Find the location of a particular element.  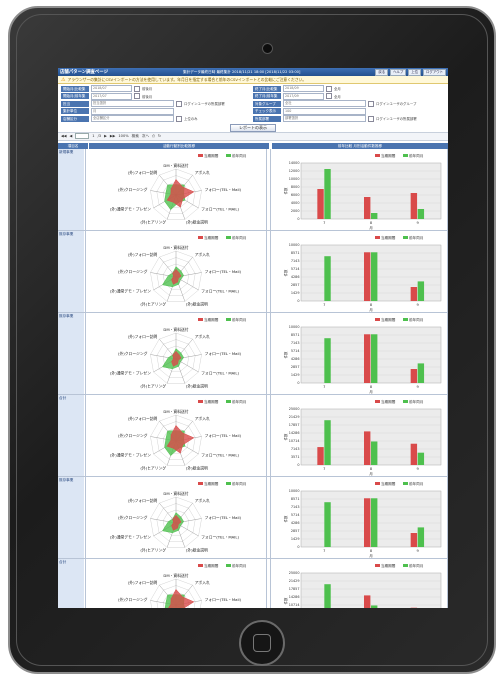

help-button: ヘルプ is located at coordinates (398, 72).